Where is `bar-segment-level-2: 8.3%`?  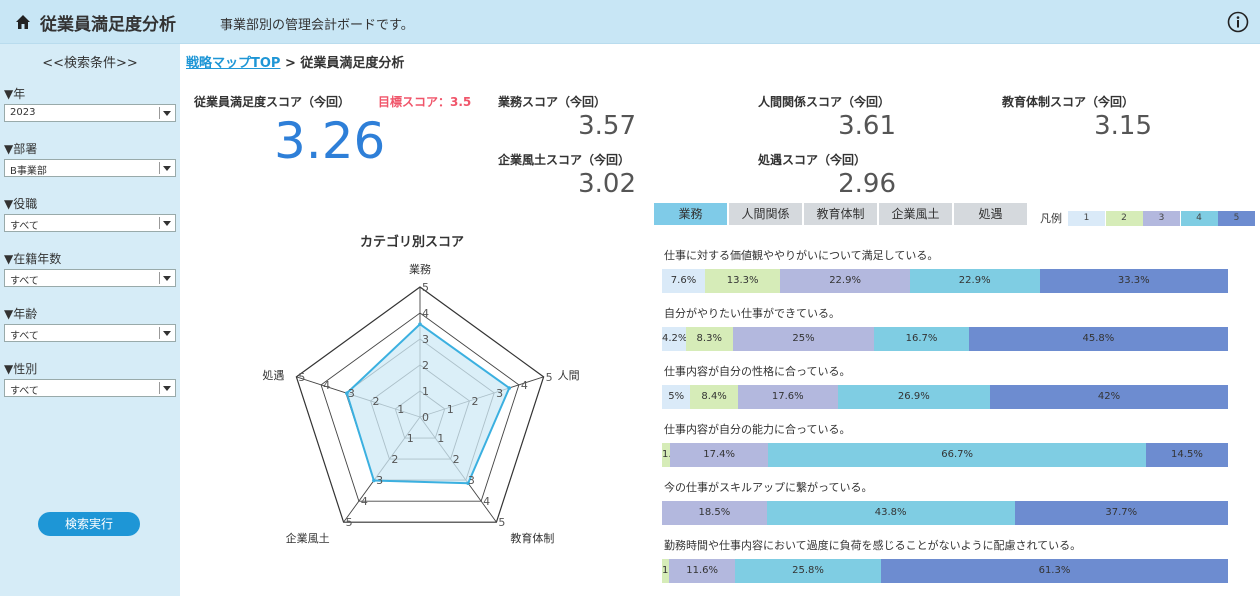
bar-segment-level-2: 8.3% is located at coordinates (709, 339).